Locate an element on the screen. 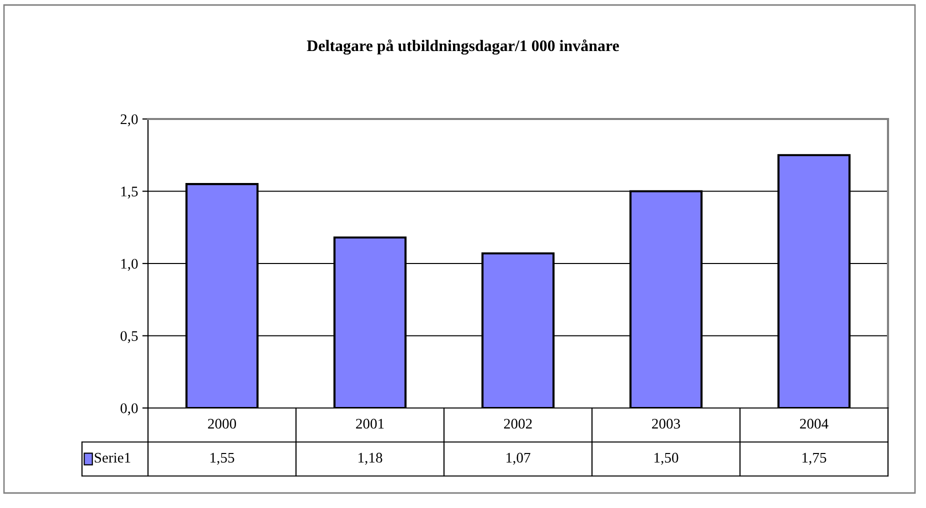  data-label: 1,75 is located at coordinates (814, 458).